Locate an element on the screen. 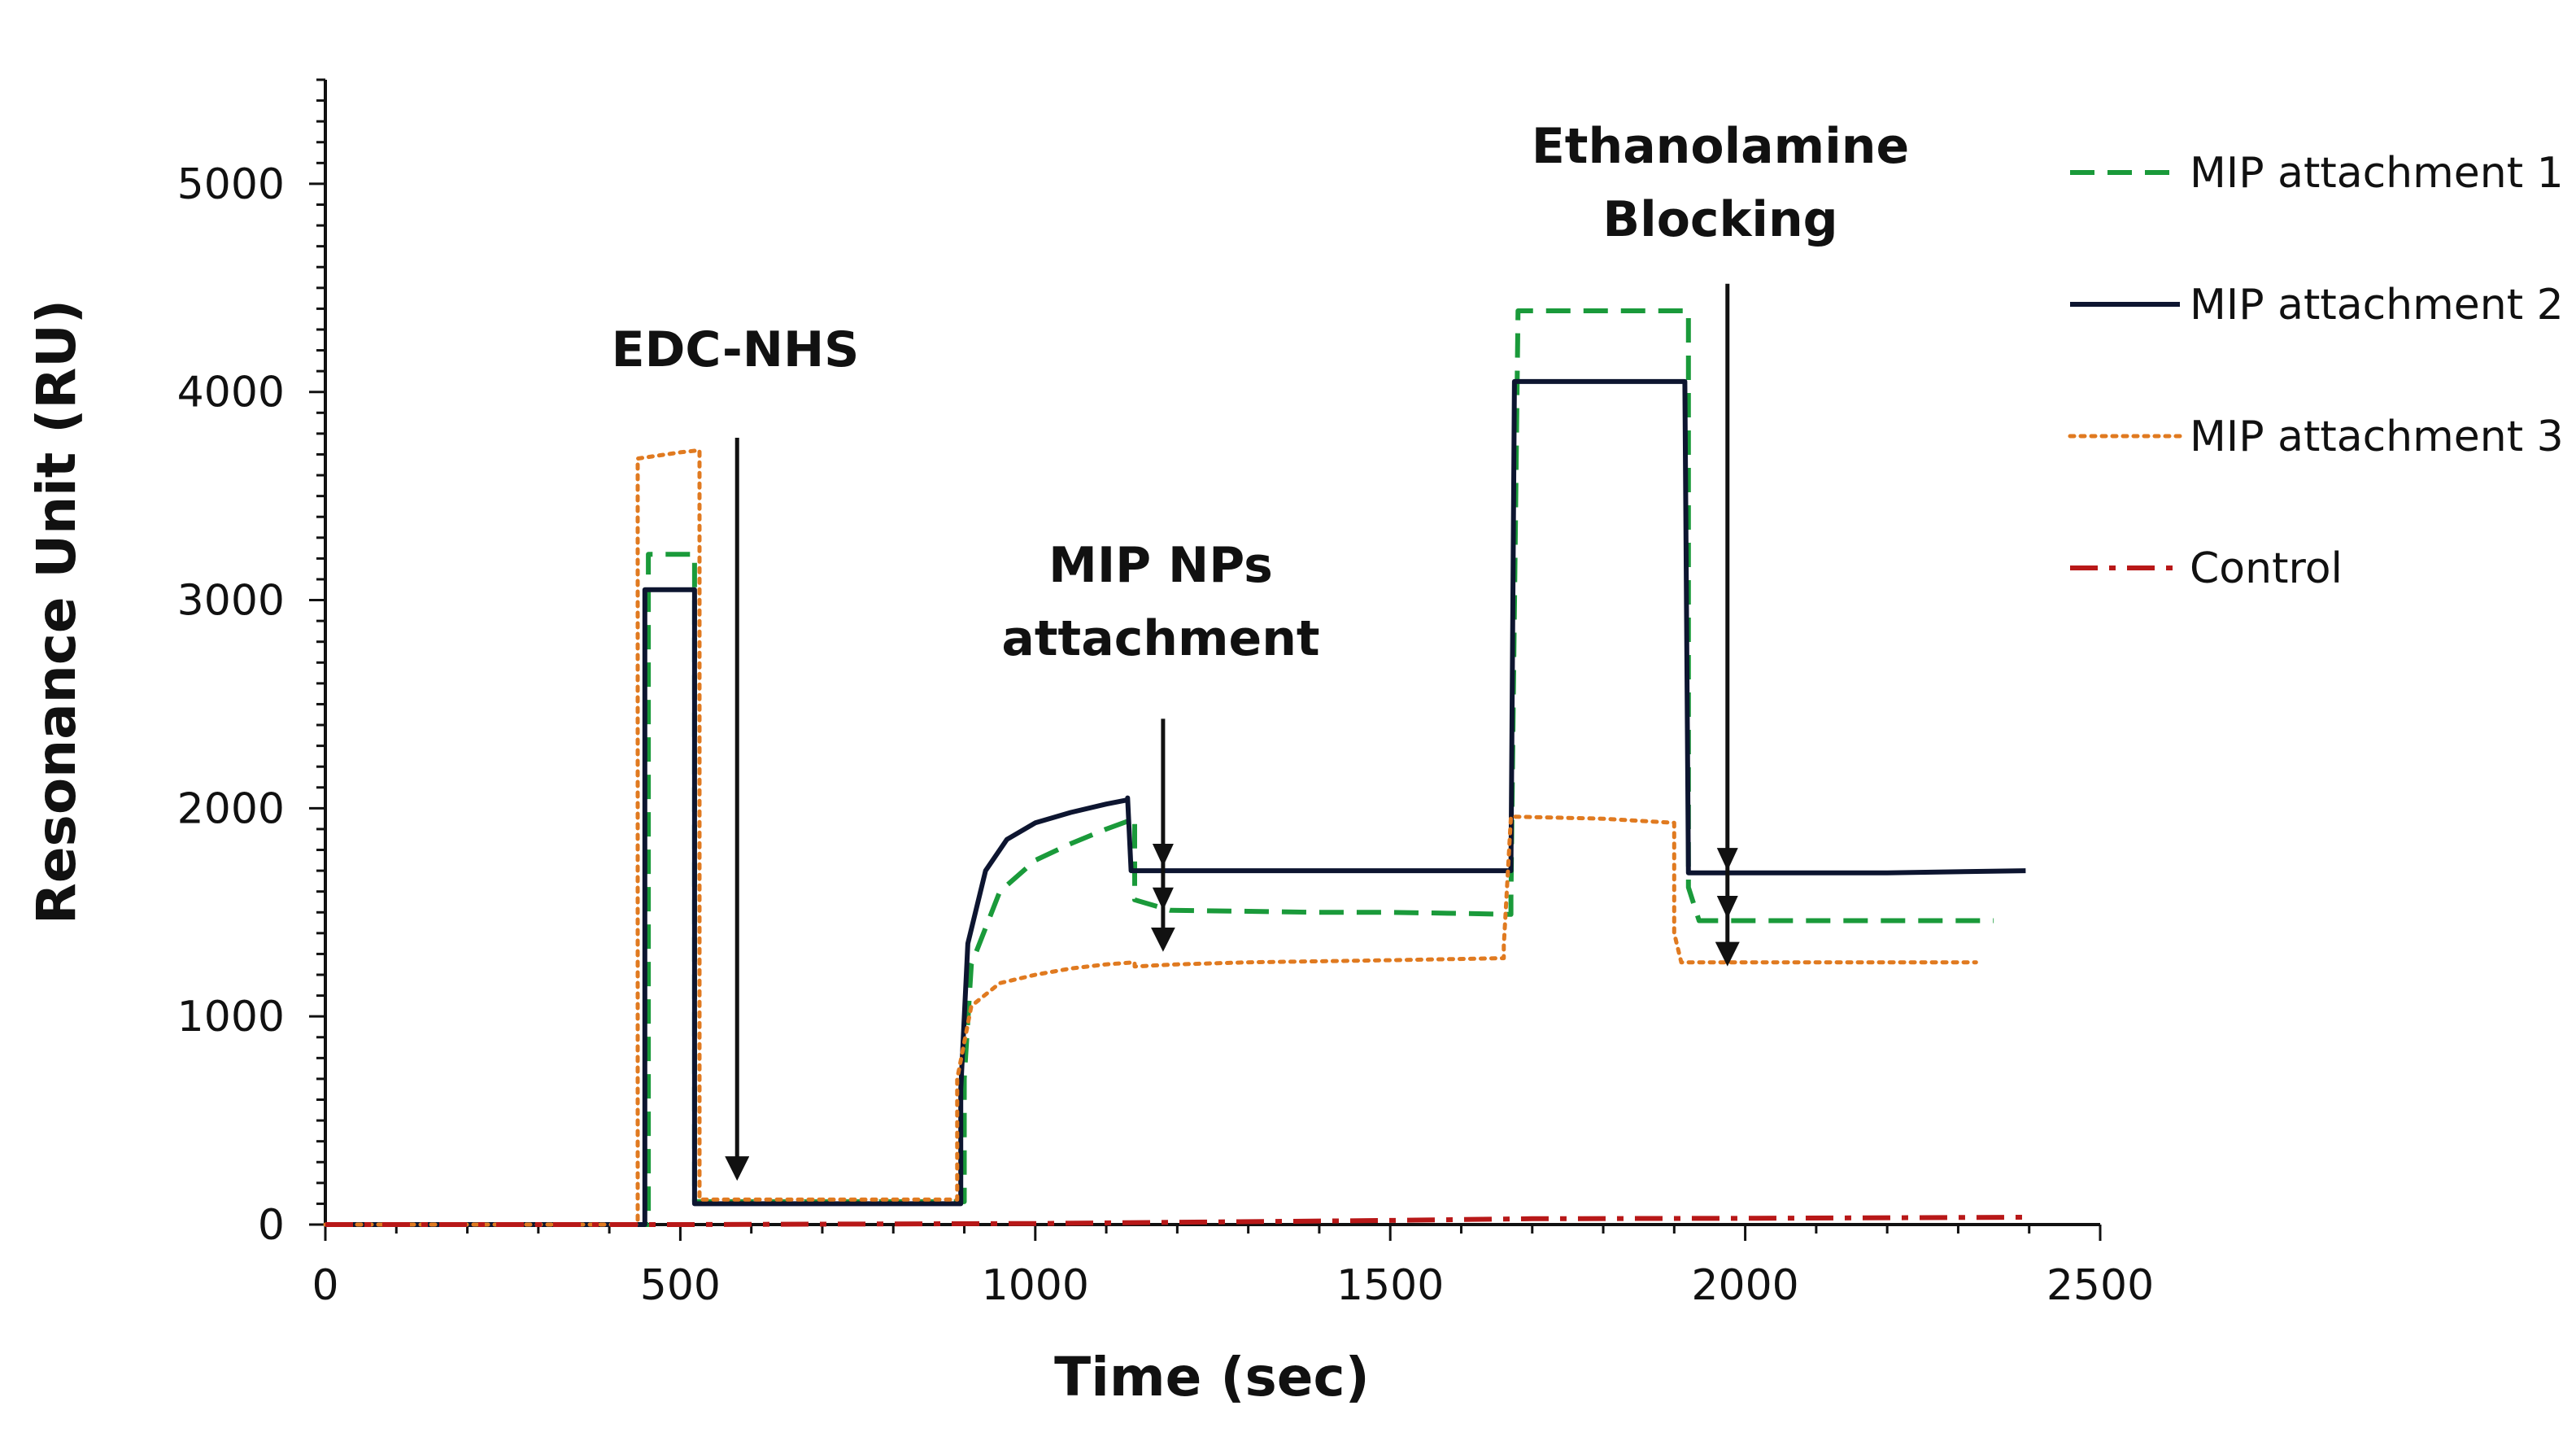 This screenshot has width=2576, height=1441. annotation-label: Blocking is located at coordinates (1719, 219).